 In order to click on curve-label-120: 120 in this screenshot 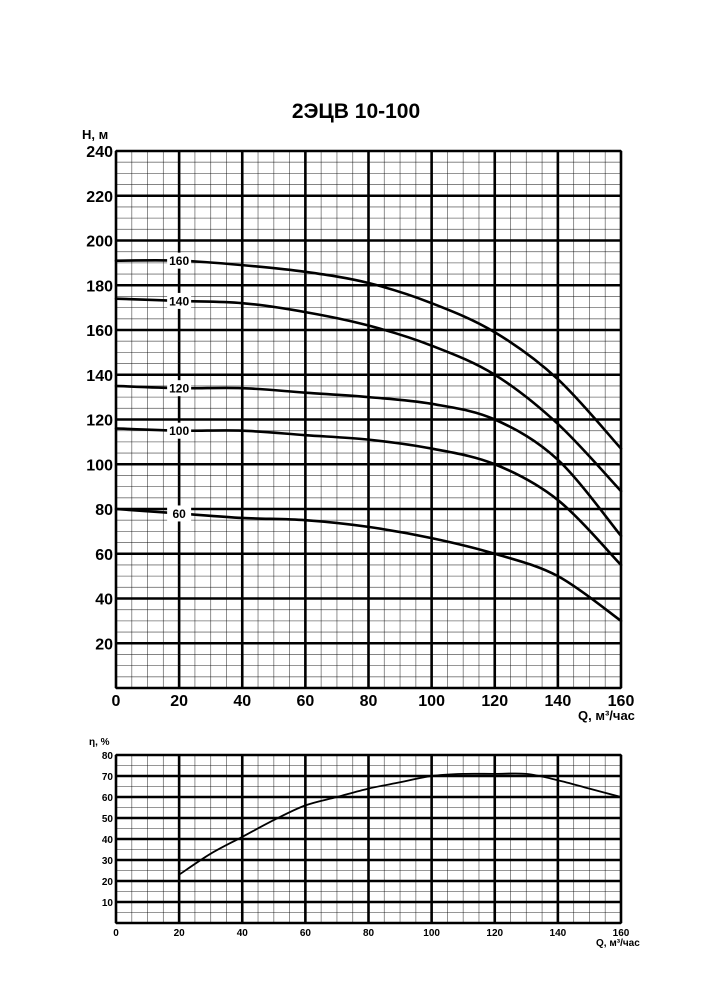, I will do `click(179, 389)`.